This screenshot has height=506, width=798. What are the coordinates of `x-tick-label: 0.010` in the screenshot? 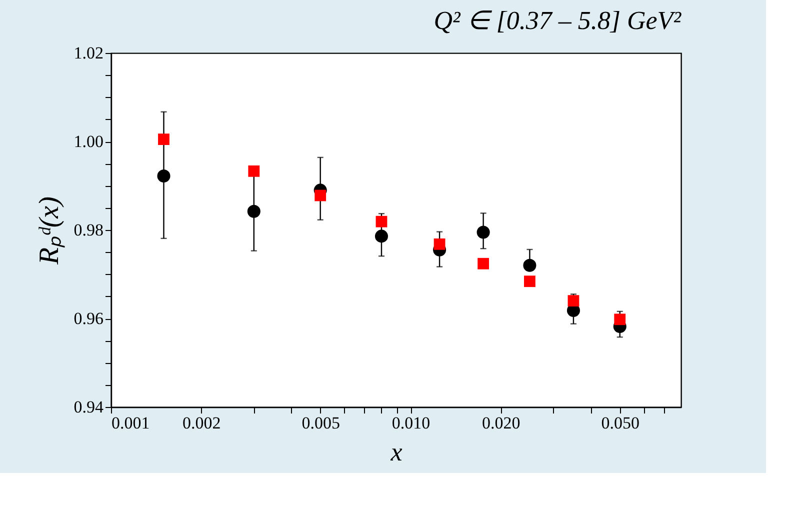 It's located at (411, 423).